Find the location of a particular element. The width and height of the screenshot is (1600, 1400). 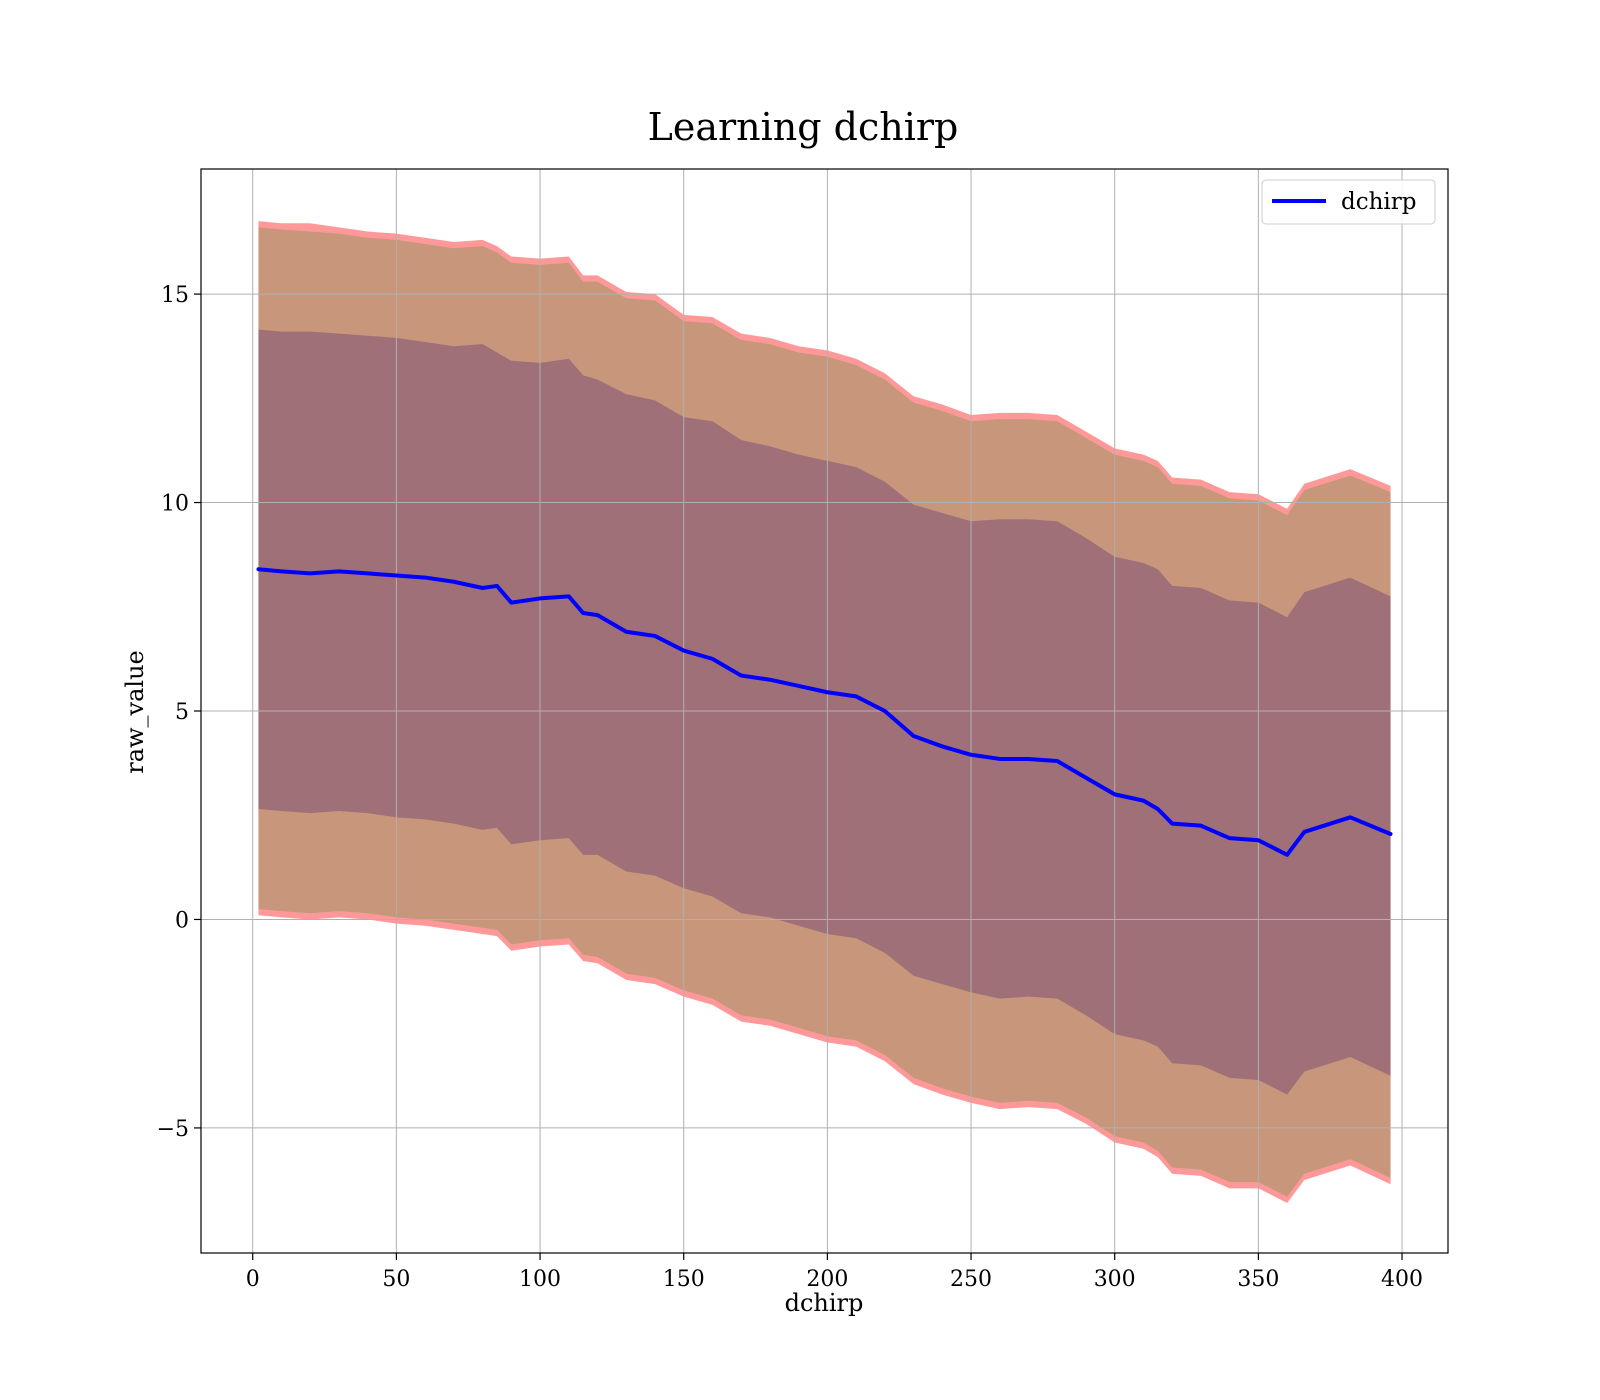

x-tick-label: 250 is located at coordinates (971, 1279).